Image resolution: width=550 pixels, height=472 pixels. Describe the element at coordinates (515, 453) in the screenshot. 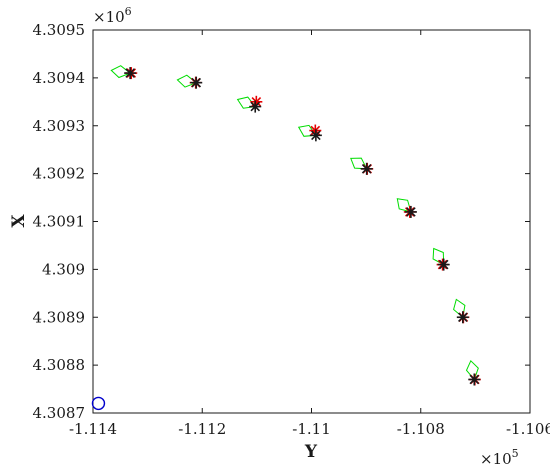

I see `x-exponent-power: 5` at that location.